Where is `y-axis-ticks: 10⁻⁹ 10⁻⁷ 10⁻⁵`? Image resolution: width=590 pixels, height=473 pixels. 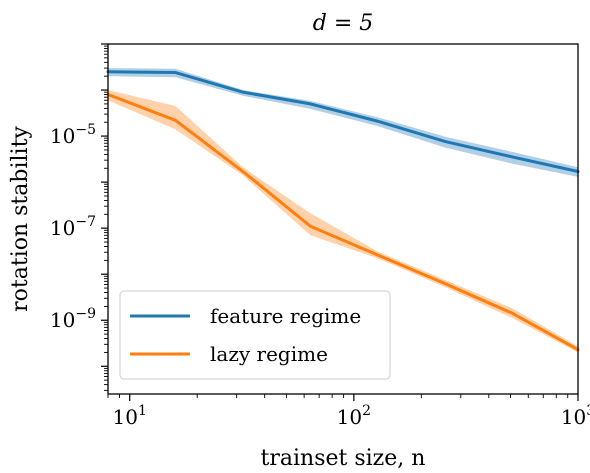 y-axis-ticks: 10⁻⁹ 10⁻⁷ 10⁻⁵ is located at coordinates (79, 217).